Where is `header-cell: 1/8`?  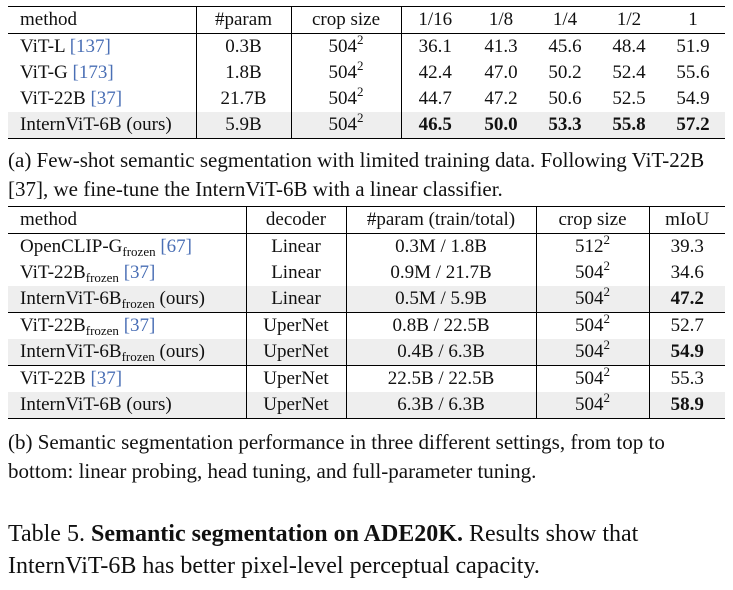 header-cell: 1/8 is located at coordinates (501, 20).